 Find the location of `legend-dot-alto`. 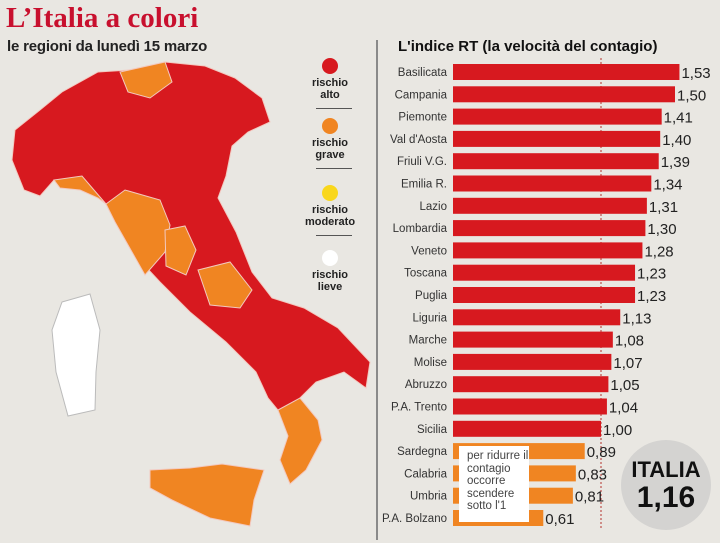

legend-dot-alto is located at coordinates (330, 66).